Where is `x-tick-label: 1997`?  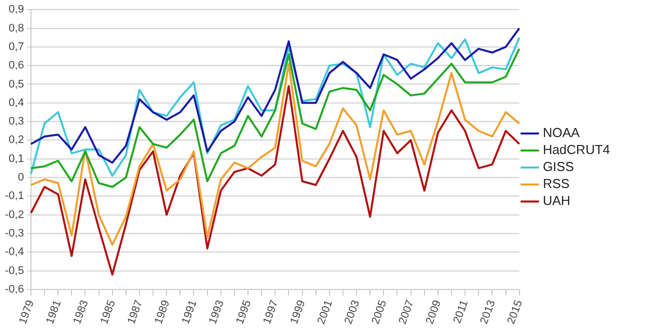
x-tick-label: 1997 is located at coordinates (271, 312).